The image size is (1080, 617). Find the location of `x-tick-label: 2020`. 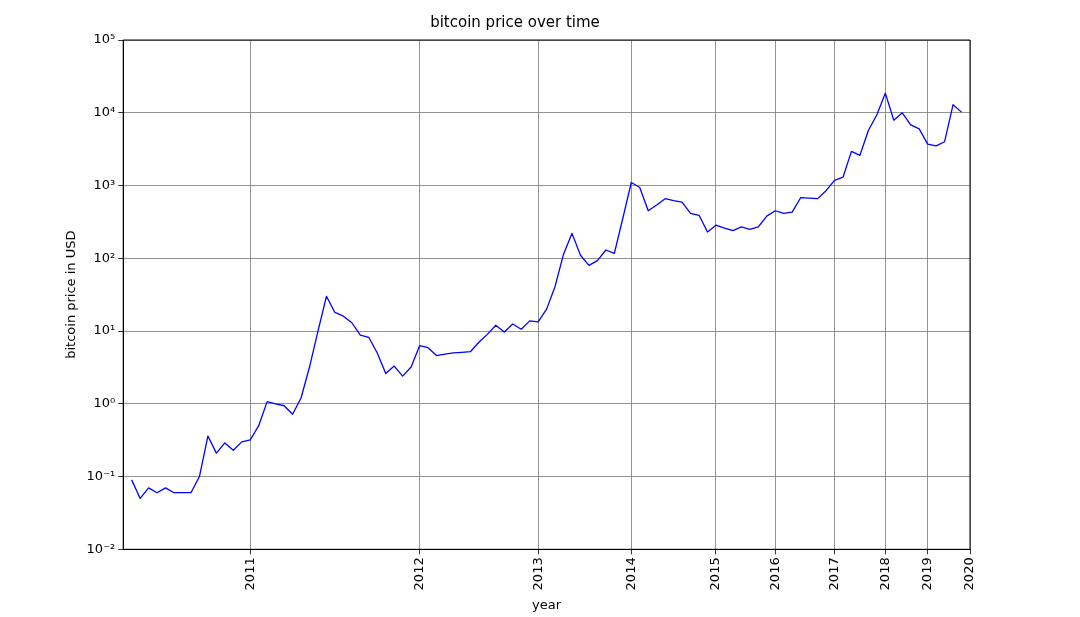

x-tick-label: 2020 is located at coordinates (969, 574).